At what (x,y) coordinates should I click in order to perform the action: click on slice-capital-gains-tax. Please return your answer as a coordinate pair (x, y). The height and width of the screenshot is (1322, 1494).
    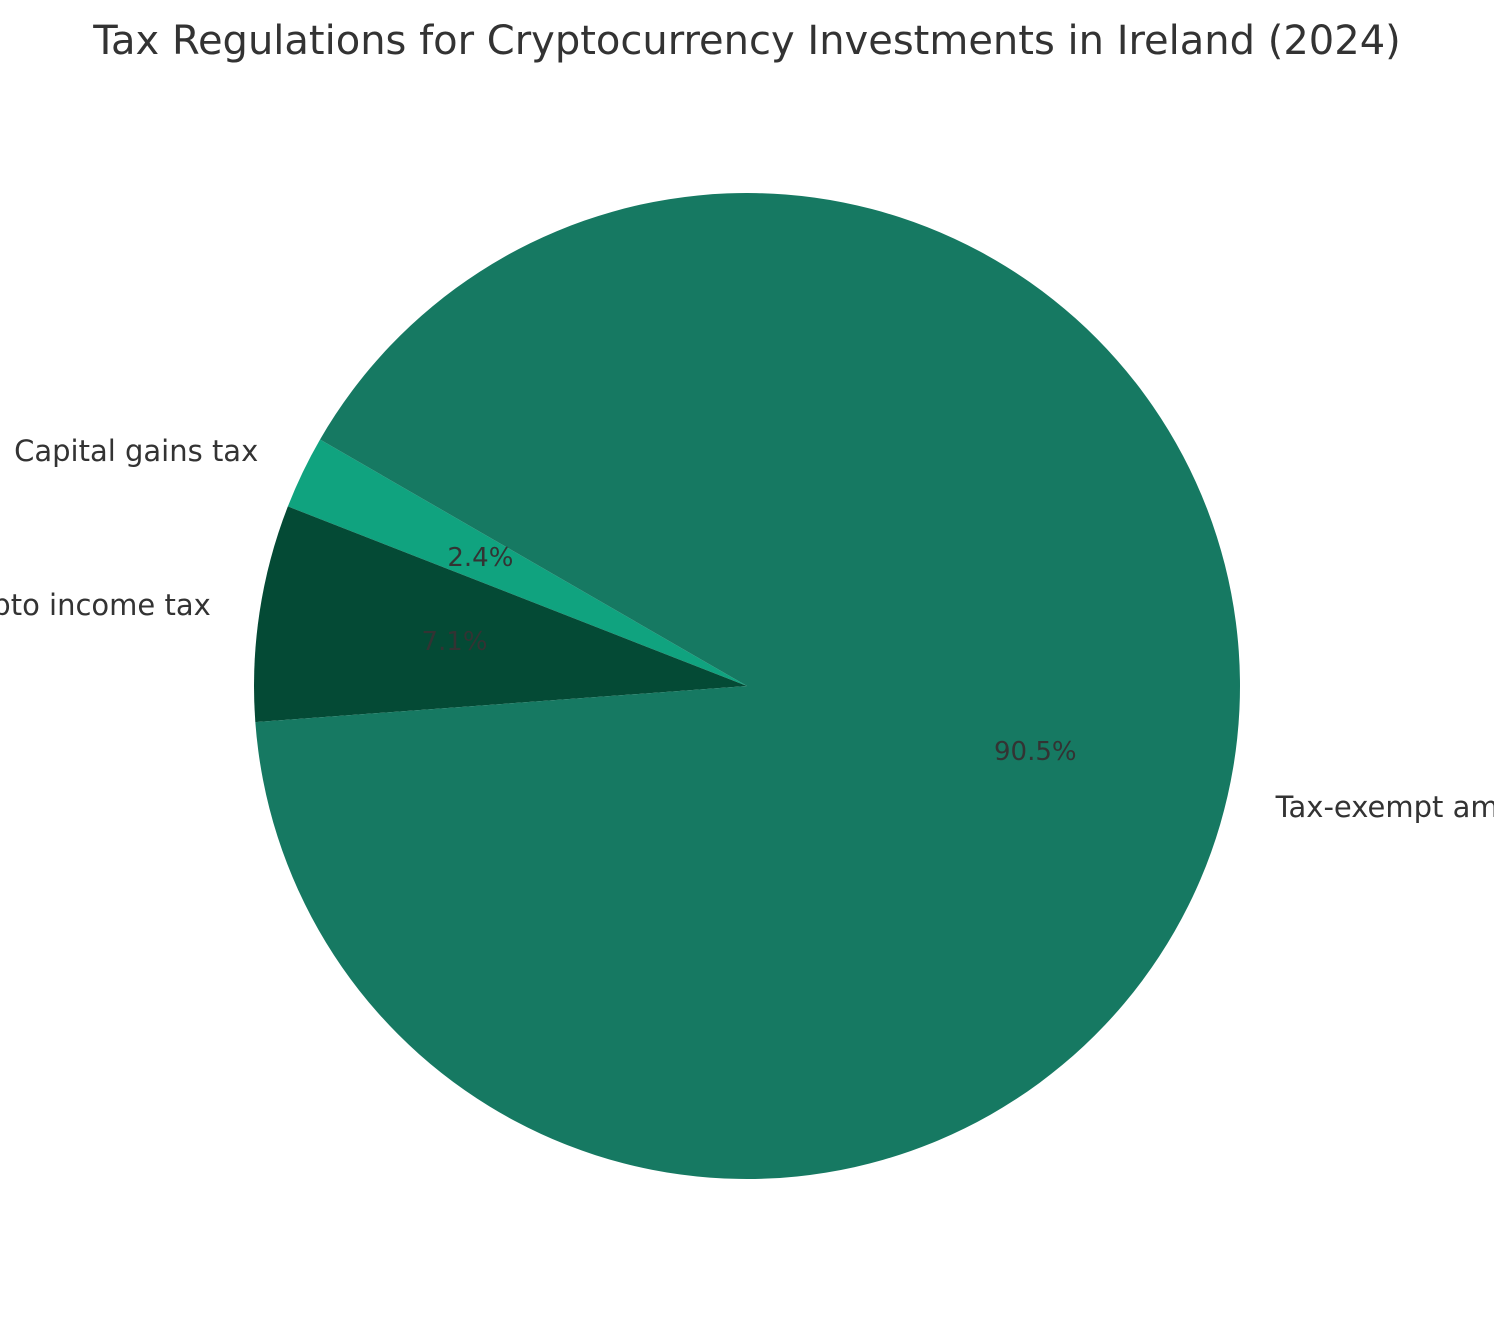
    Looking at the image, I should click on (517, 562).